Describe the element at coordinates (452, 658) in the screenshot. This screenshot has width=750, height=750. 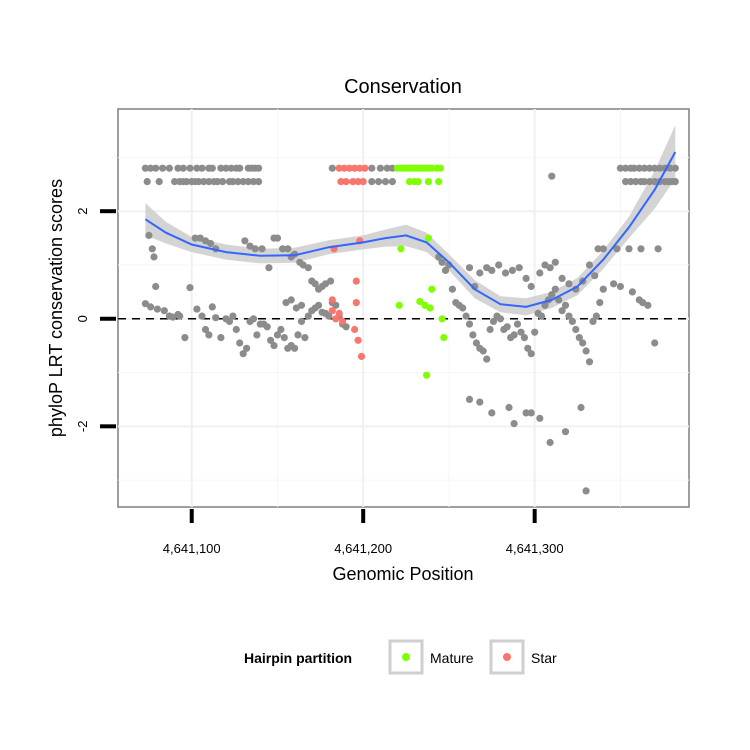
I see `legend-label-mature: Mature` at that location.